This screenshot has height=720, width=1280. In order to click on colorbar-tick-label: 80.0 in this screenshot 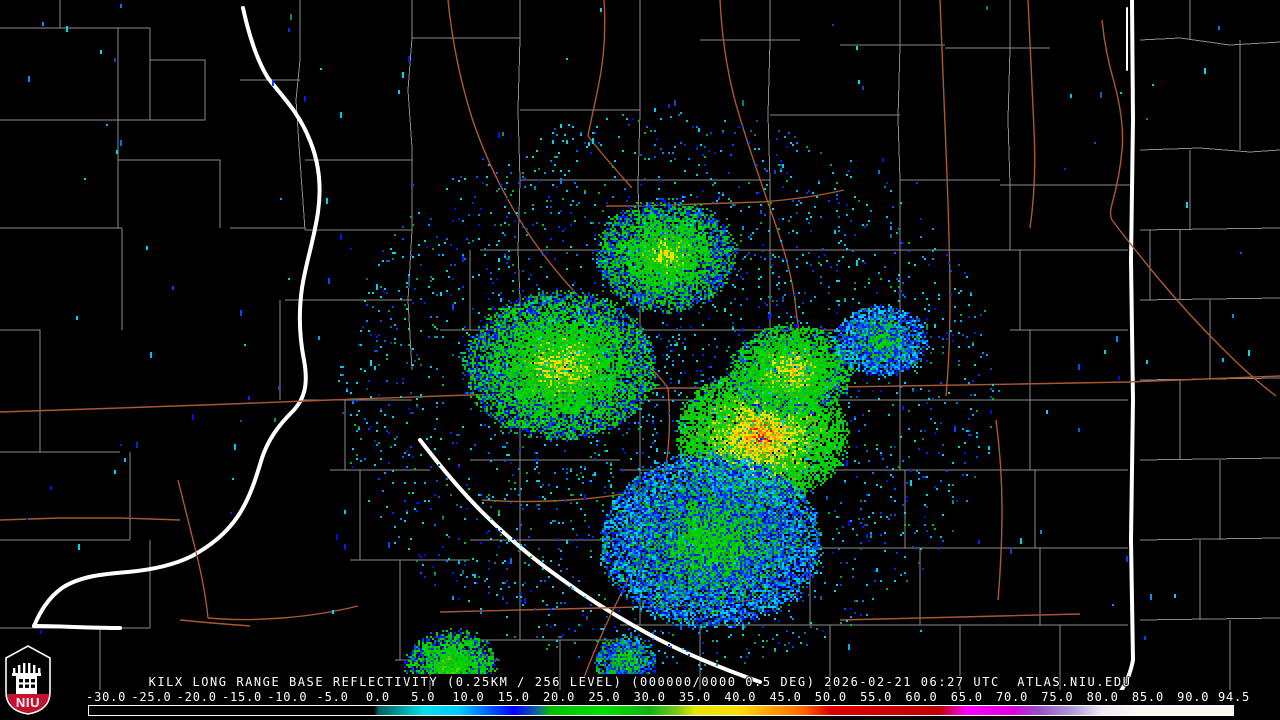, I will do `click(1102, 697)`.